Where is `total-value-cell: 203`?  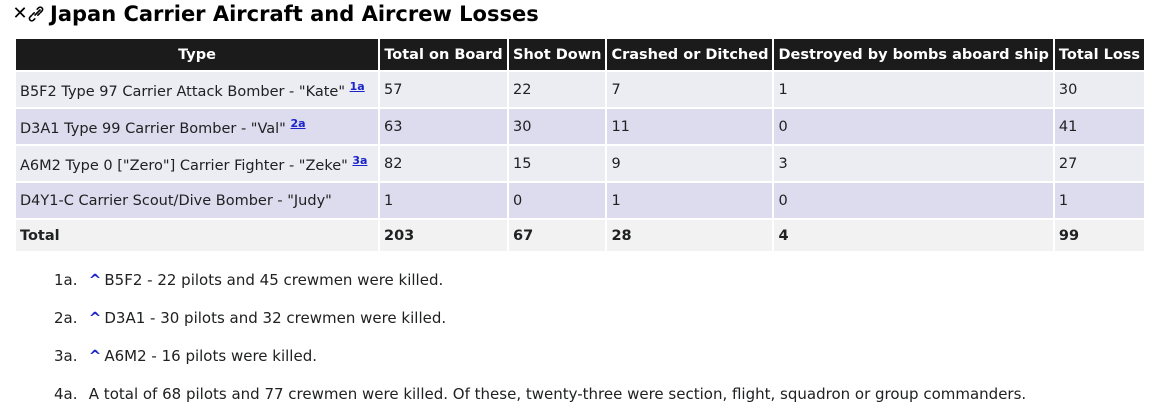
total-value-cell: 203 is located at coordinates (443, 235).